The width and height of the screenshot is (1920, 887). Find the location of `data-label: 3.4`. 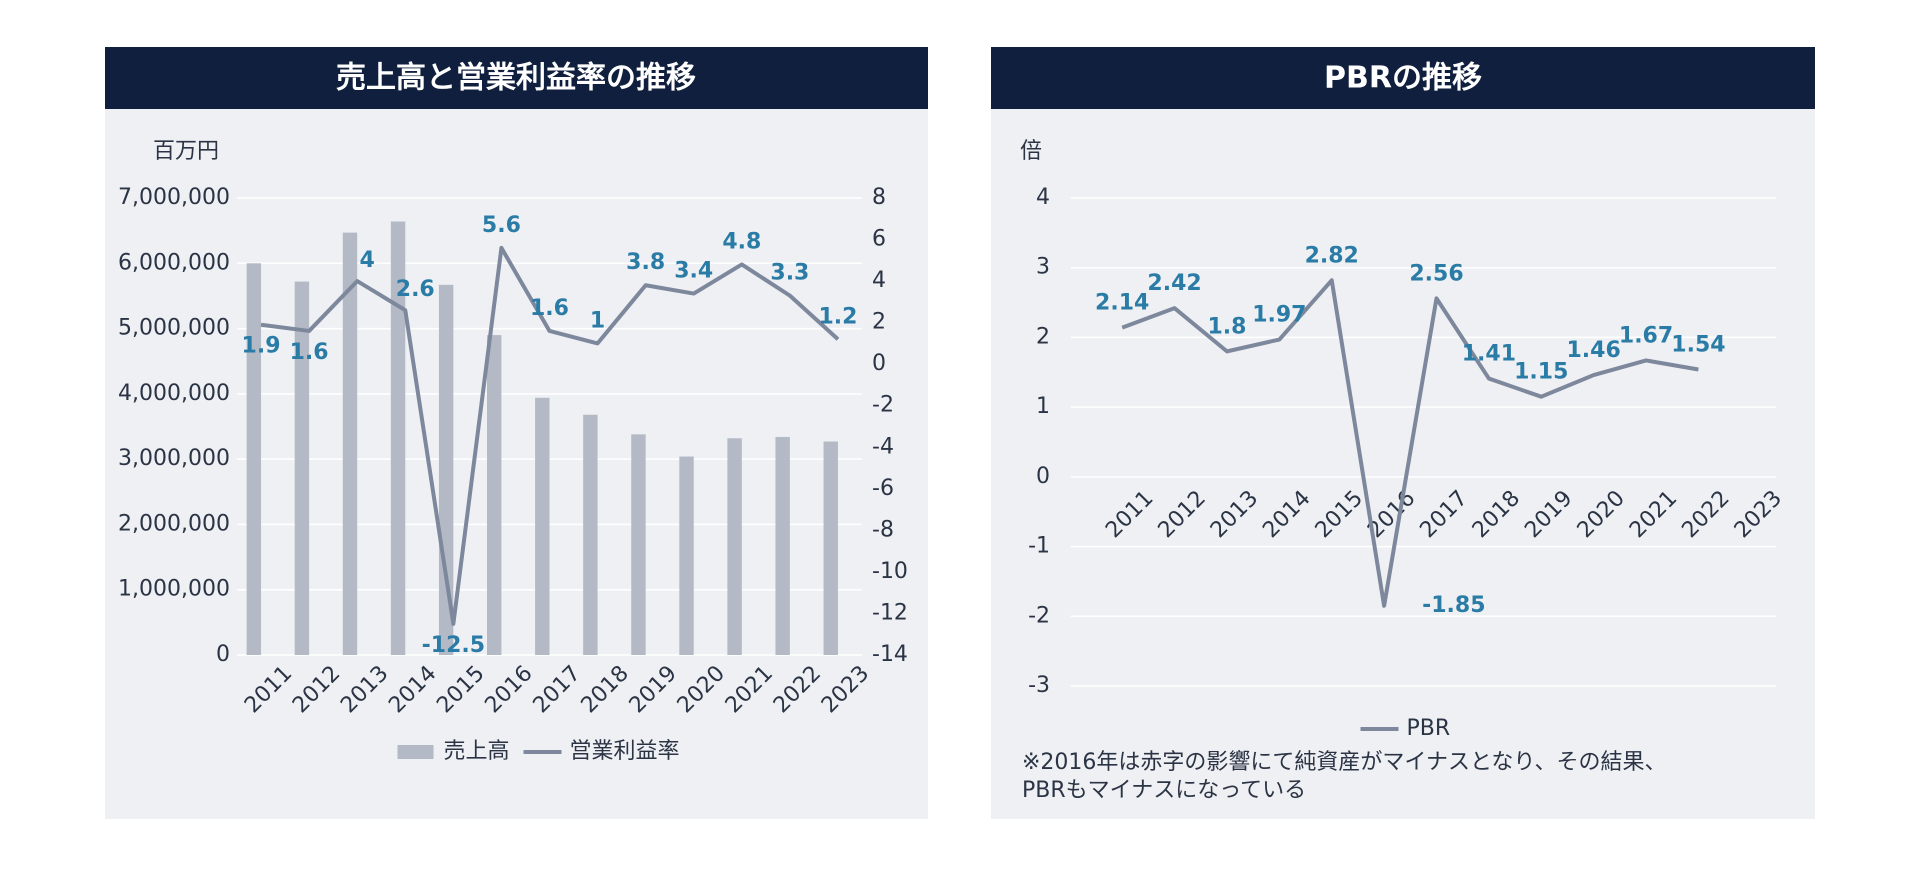

data-label: 3.4 is located at coordinates (693, 271).